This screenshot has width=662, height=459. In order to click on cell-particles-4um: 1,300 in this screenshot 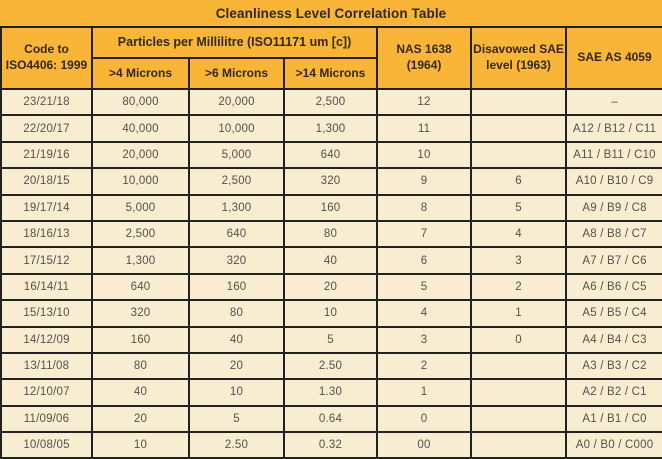, I will do `click(140, 260)`.